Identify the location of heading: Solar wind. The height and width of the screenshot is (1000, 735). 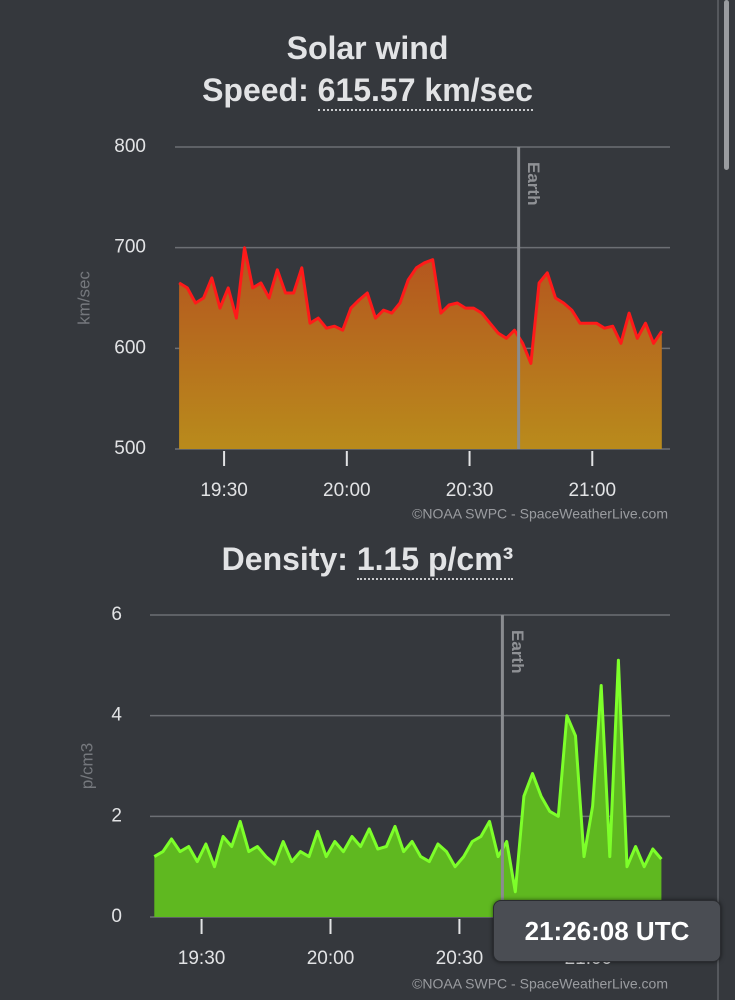
(367, 48).